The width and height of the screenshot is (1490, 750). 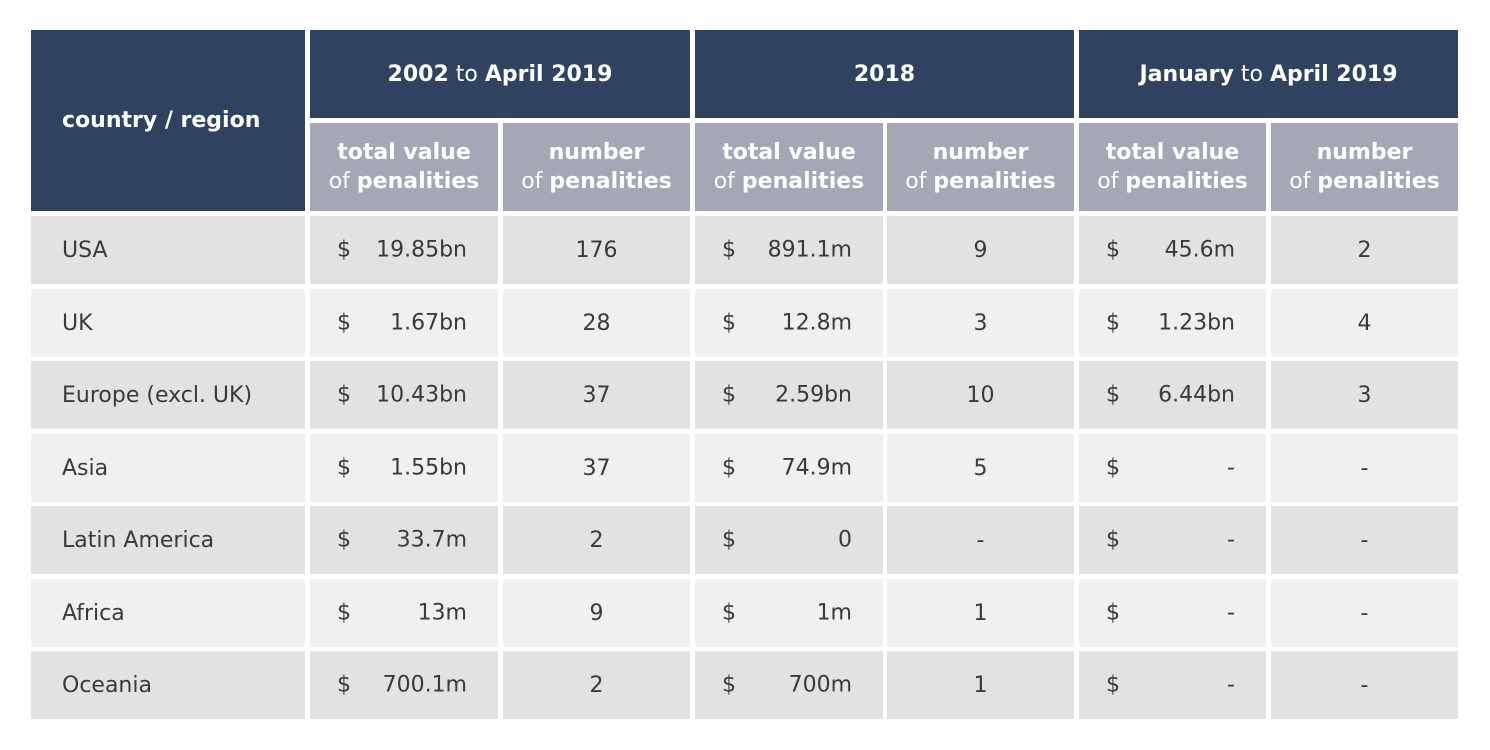 What do you see at coordinates (168, 613) in the screenshot?
I see `region-cell: Africa` at bounding box center [168, 613].